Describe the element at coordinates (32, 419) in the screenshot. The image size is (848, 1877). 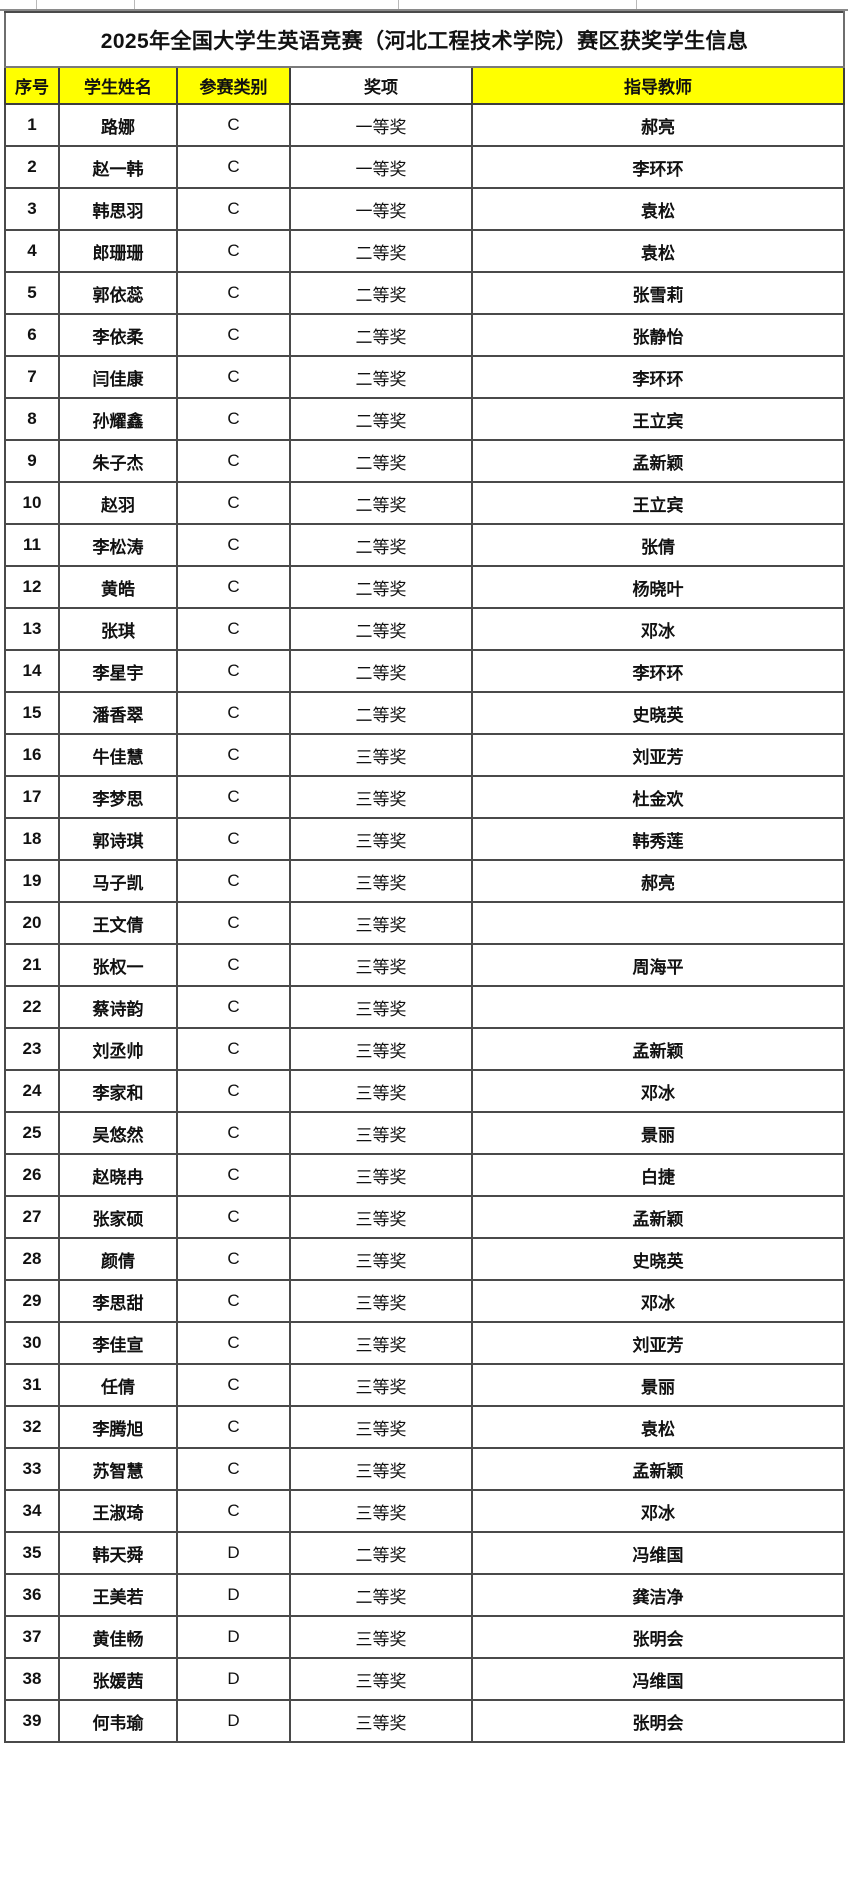
I see `cell-index: 8` at that location.